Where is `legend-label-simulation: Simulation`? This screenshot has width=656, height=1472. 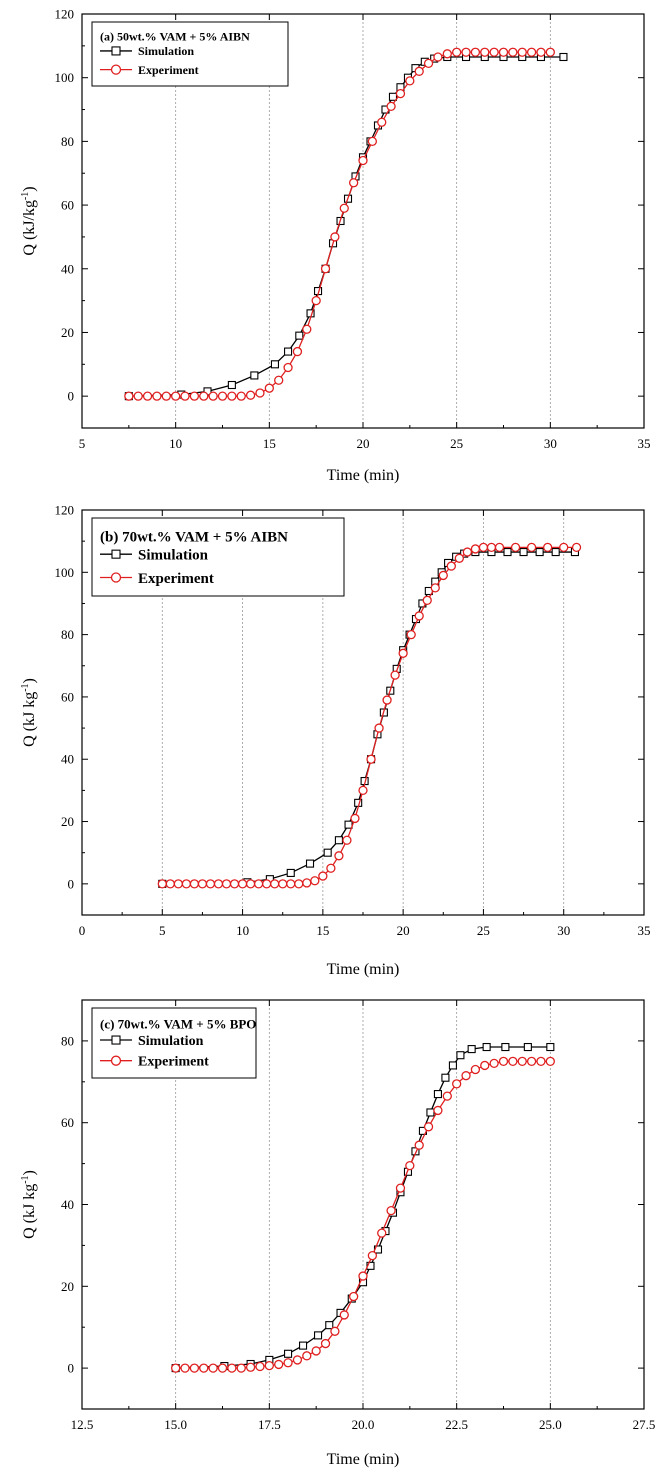
legend-label-simulation: Simulation is located at coordinates (166, 51).